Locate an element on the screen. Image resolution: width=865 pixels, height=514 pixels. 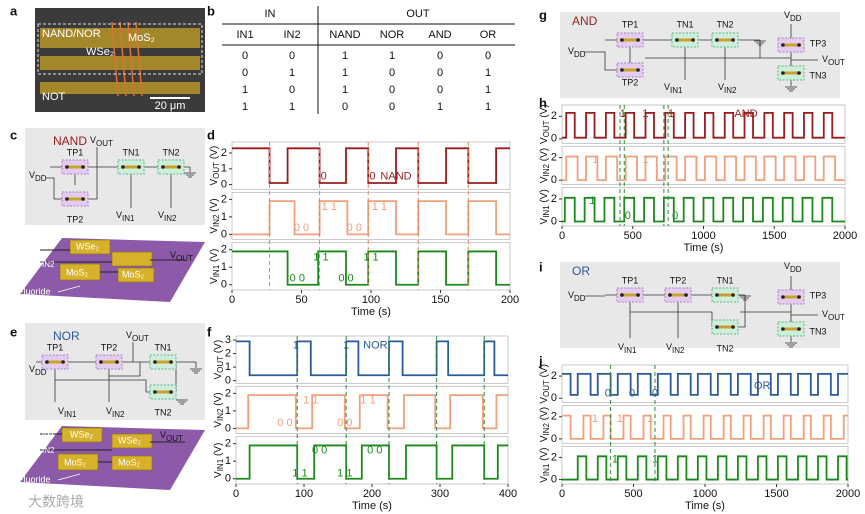
panel-label: a is located at coordinates (14, 10).